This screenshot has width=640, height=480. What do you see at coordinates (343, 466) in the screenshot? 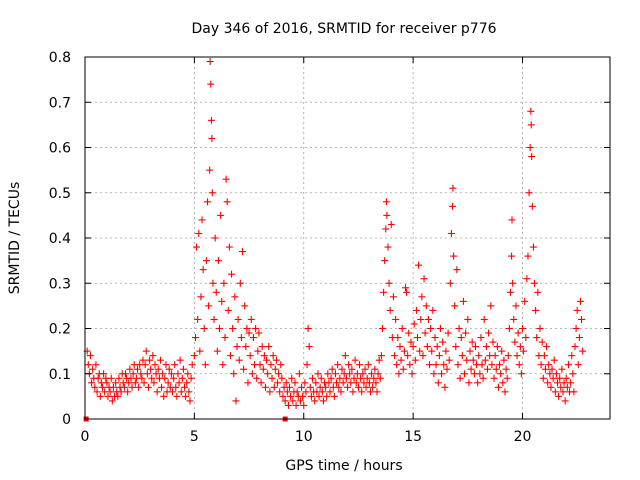
I see `x-axis-label: GPS time / hours` at bounding box center [343, 466].